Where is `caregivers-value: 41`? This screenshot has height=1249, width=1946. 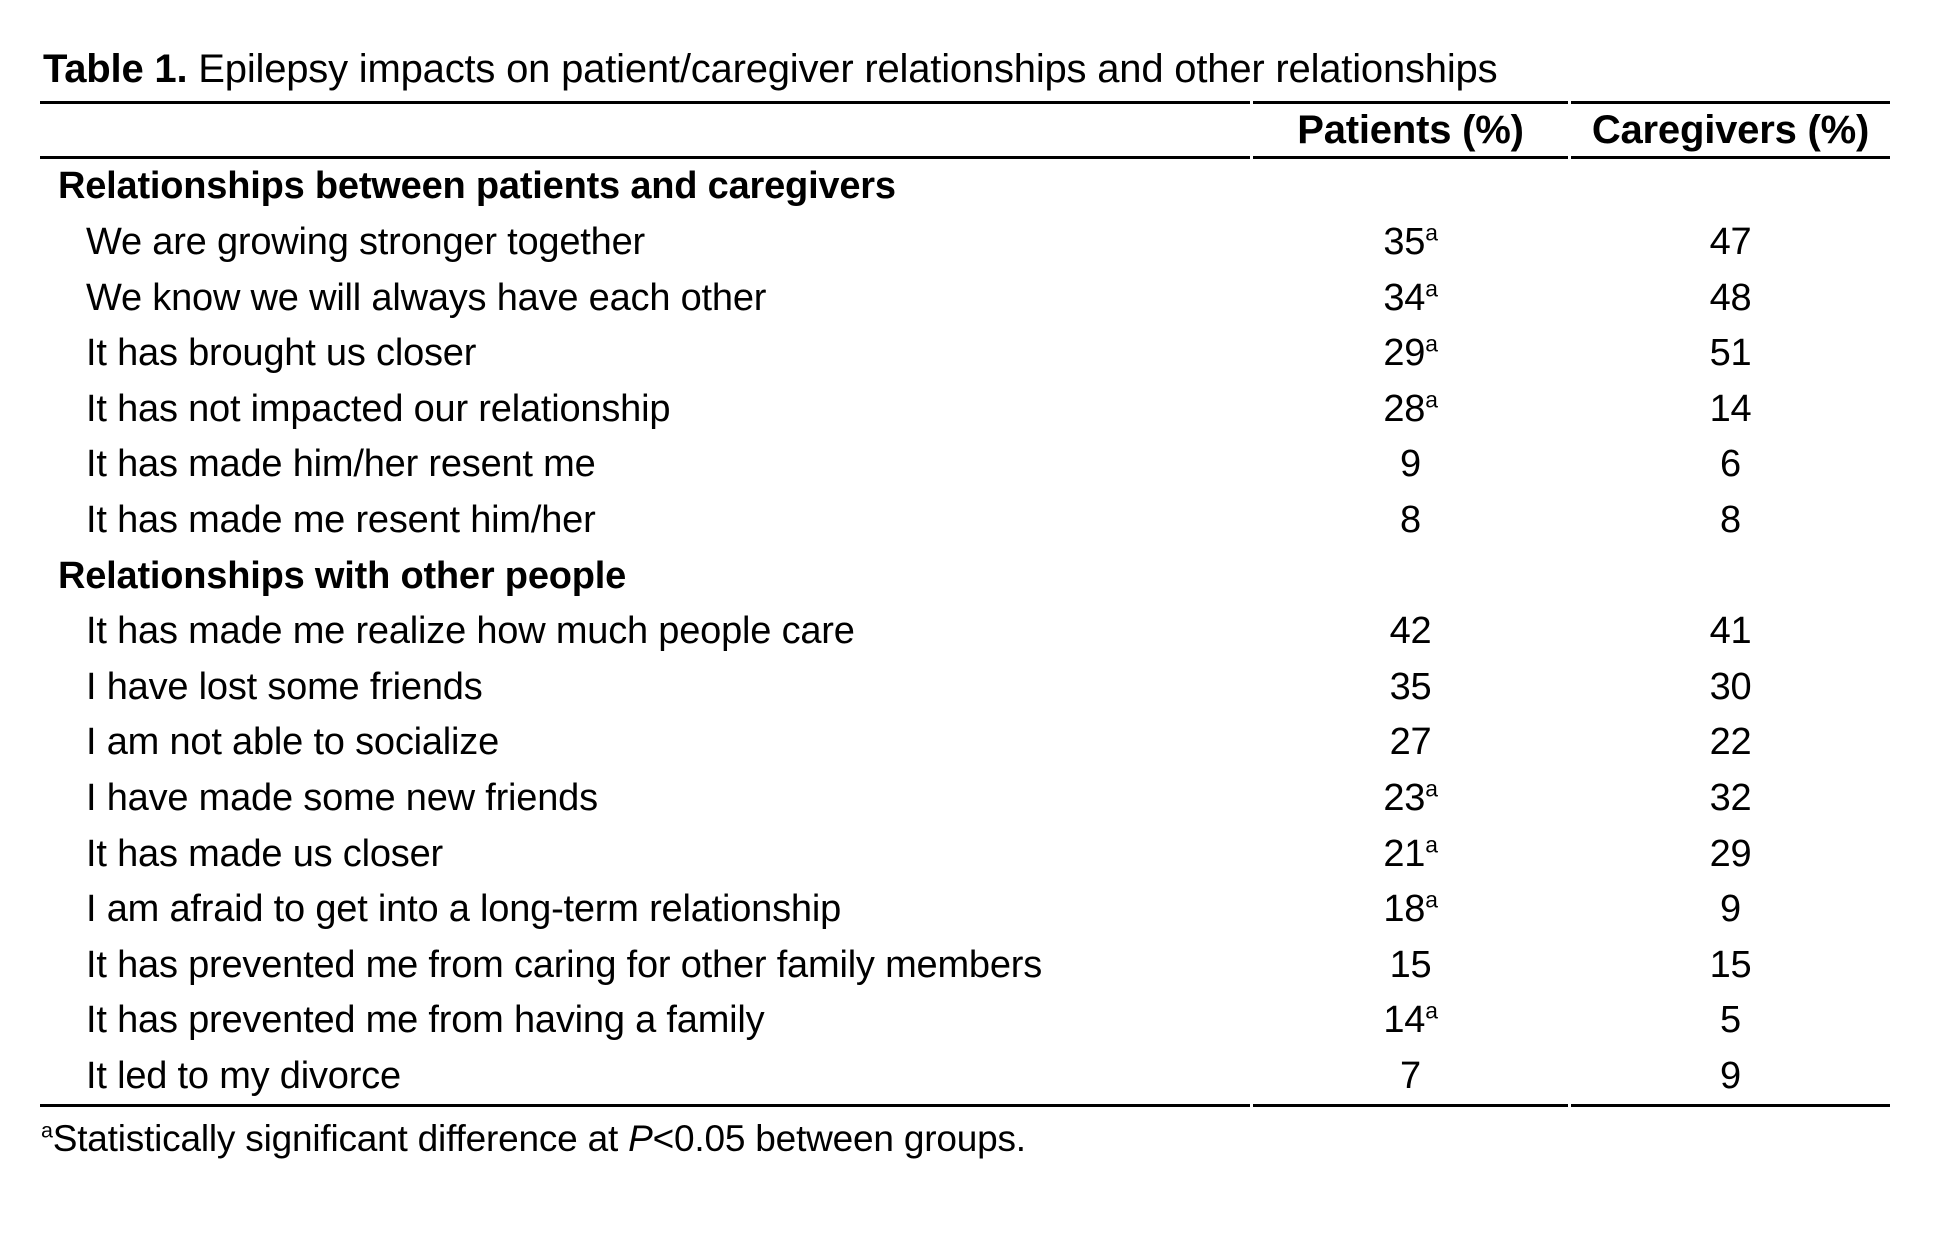
caregivers-value: 41 is located at coordinates (1730, 631).